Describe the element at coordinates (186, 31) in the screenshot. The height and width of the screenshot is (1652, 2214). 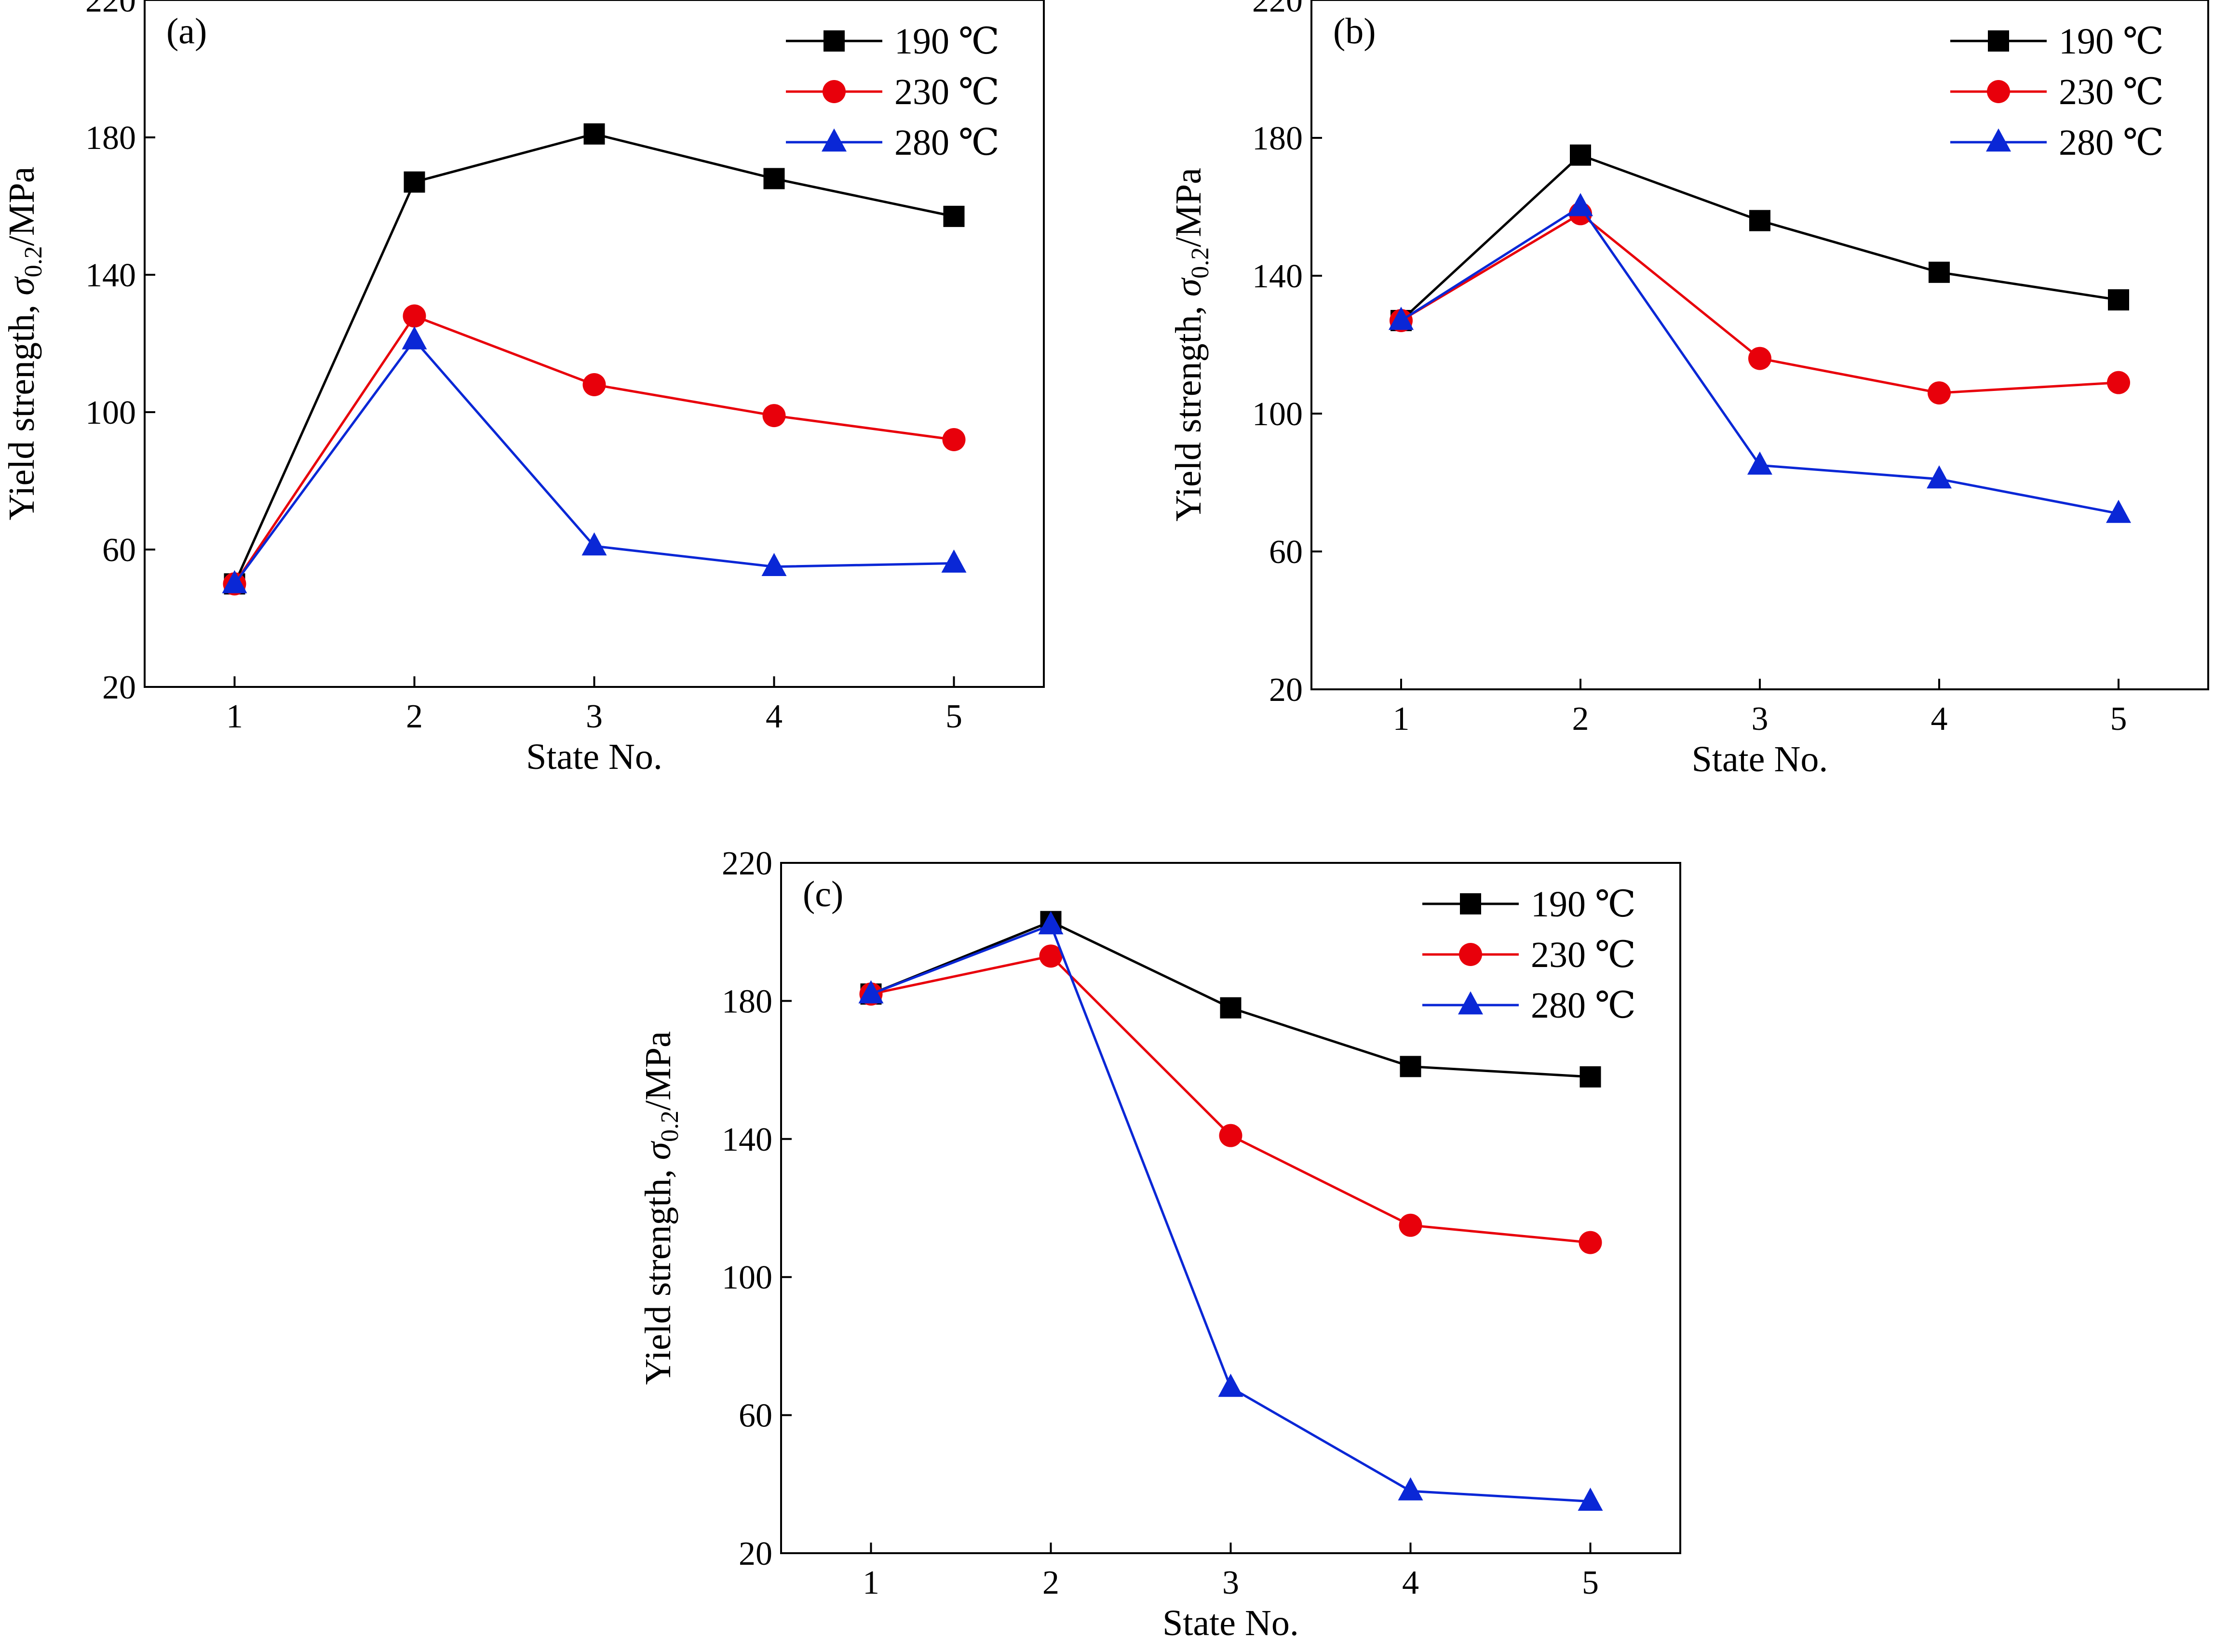
I see `panel-label: (a)` at that location.